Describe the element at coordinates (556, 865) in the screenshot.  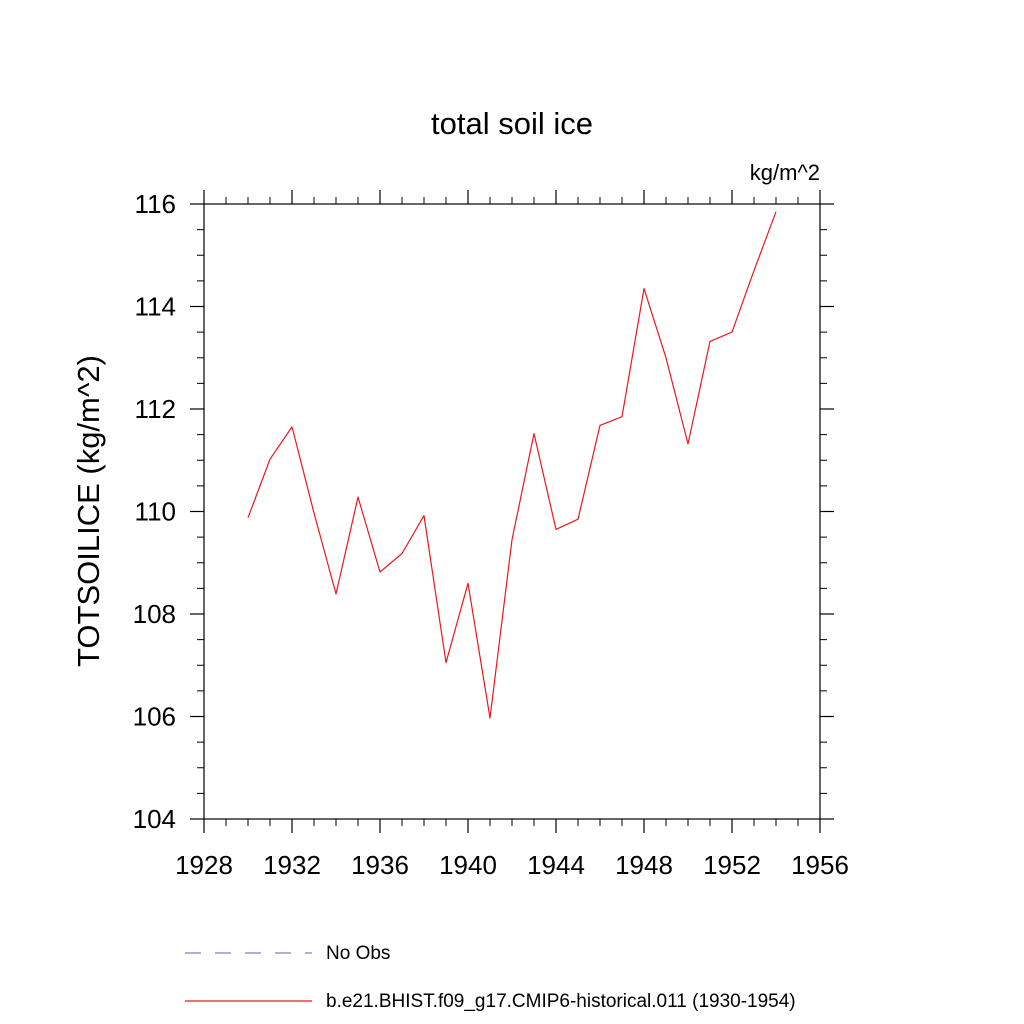
I see `x-tick-label: 1944` at that location.